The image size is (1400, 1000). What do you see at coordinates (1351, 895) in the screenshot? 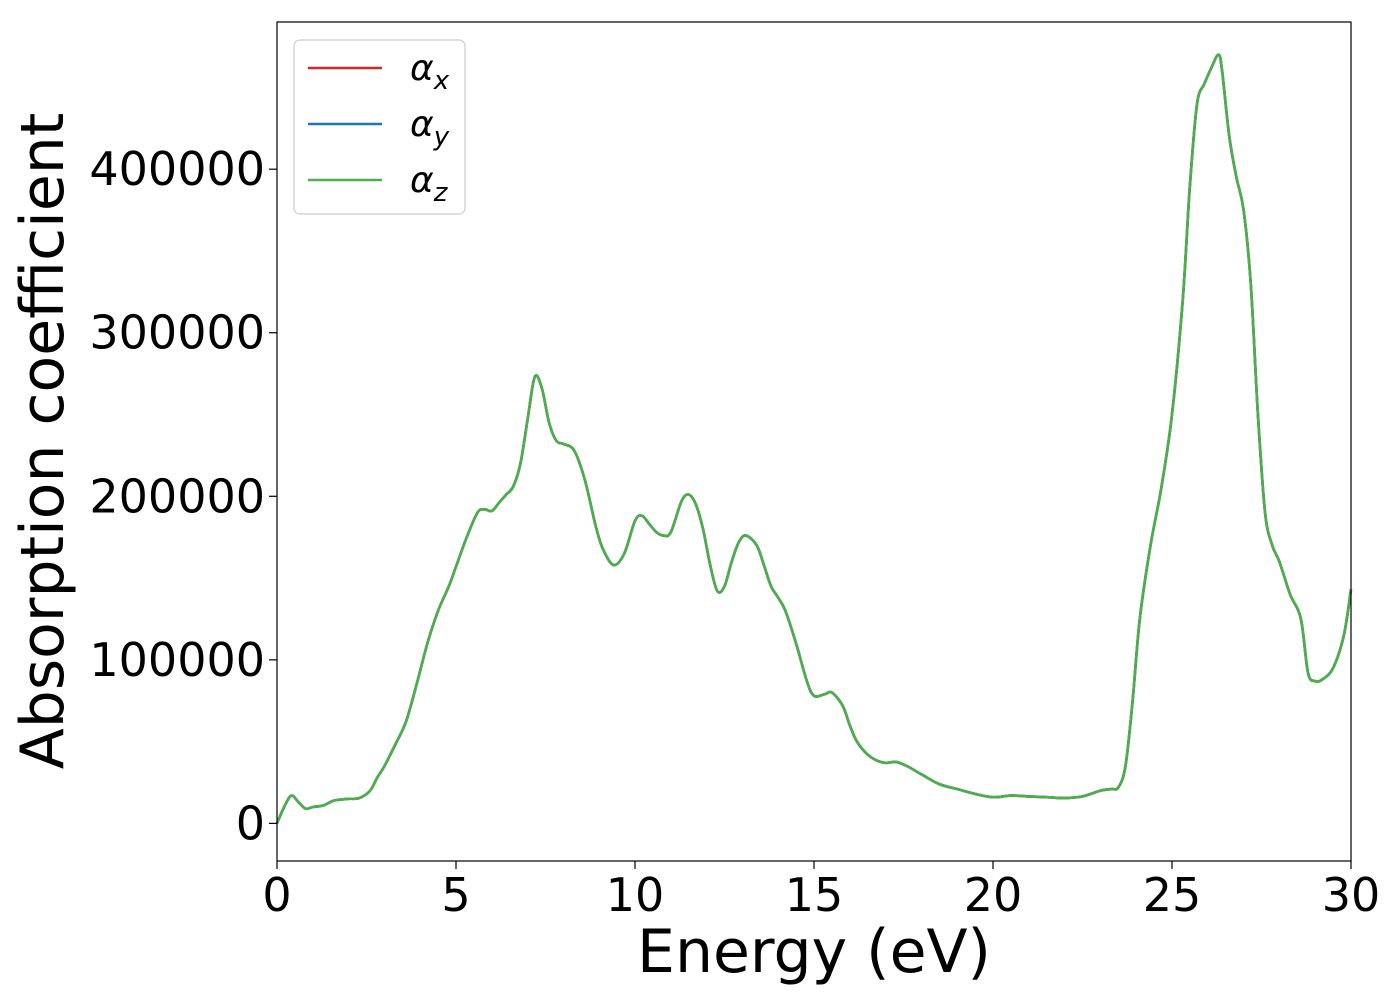
I see `x-tick-label: 30` at bounding box center [1351, 895].